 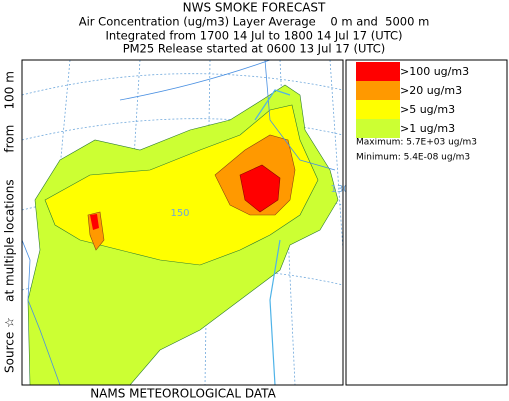 What do you see at coordinates (434, 71) in the screenshot?
I see `legend-label: >100 ug/m3` at bounding box center [434, 71].